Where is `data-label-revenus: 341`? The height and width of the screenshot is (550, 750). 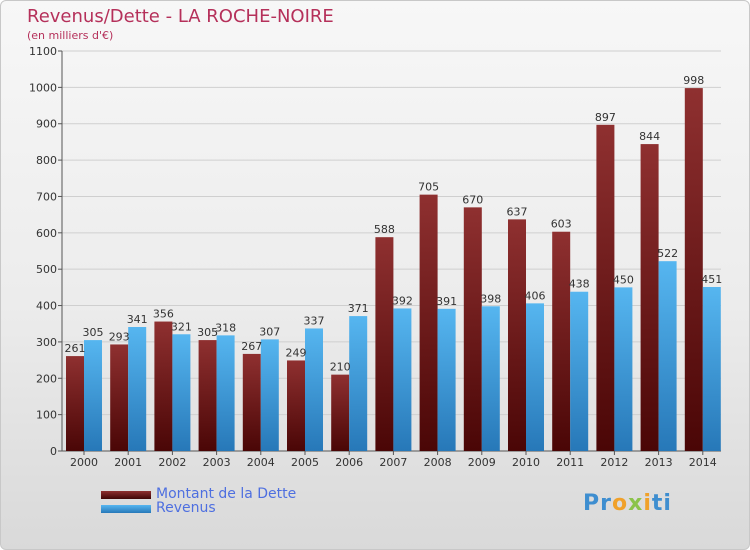 data-label-revenus: 341 is located at coordinates (137, 319).